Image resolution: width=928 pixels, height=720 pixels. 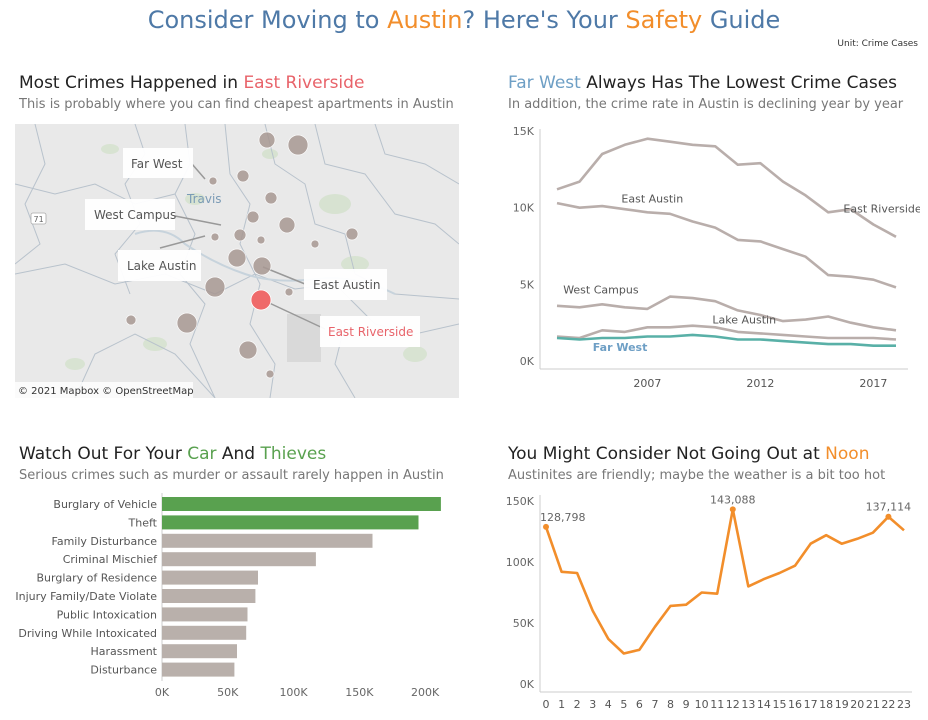 What do you see at coordinates (105, 541) in the screenshot?
I see `bar-category-label: Family Disturbance` at bounding box center [105, 541].